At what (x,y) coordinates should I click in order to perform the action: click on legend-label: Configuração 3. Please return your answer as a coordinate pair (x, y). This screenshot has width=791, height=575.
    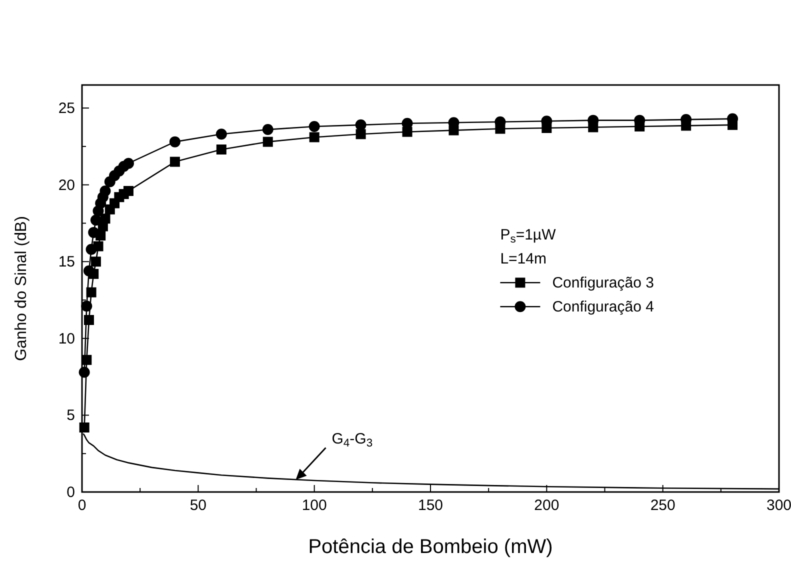
    Looking at the image, I should click on (603, 283).